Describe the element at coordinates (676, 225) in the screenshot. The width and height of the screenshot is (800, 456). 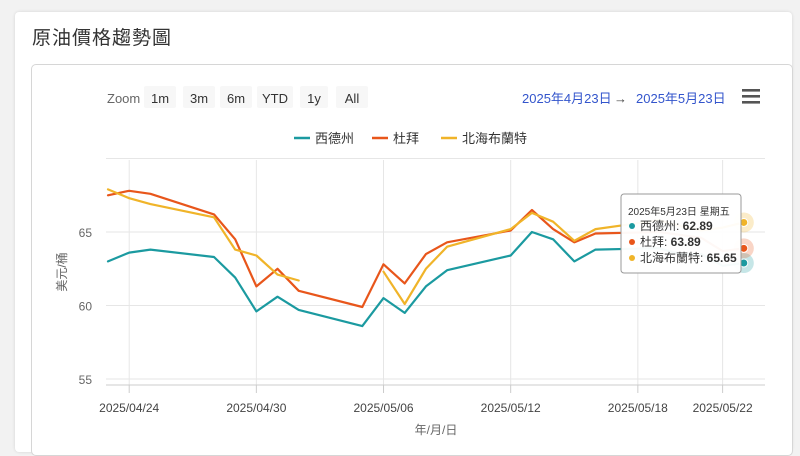
I see `tooltip-row: 西德州: 62.89` at that location.